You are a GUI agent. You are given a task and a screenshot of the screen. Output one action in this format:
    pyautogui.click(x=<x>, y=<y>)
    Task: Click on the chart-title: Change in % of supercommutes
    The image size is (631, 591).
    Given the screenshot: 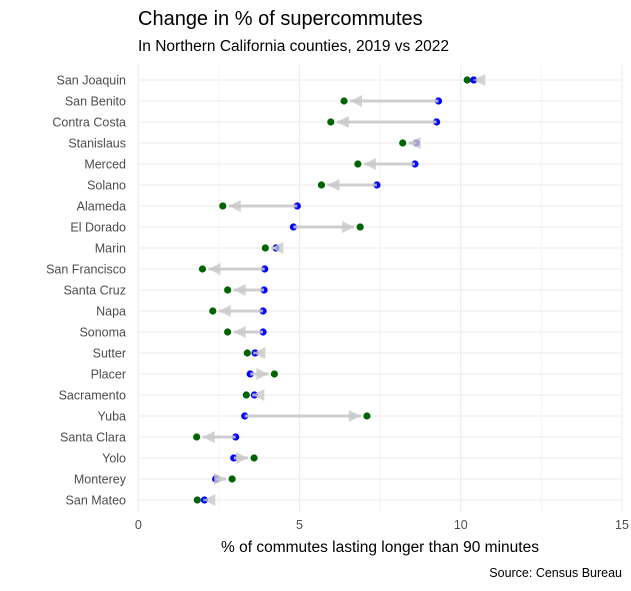 What is the action you would take?
    pyautogui.click(x=280, y=19)
    